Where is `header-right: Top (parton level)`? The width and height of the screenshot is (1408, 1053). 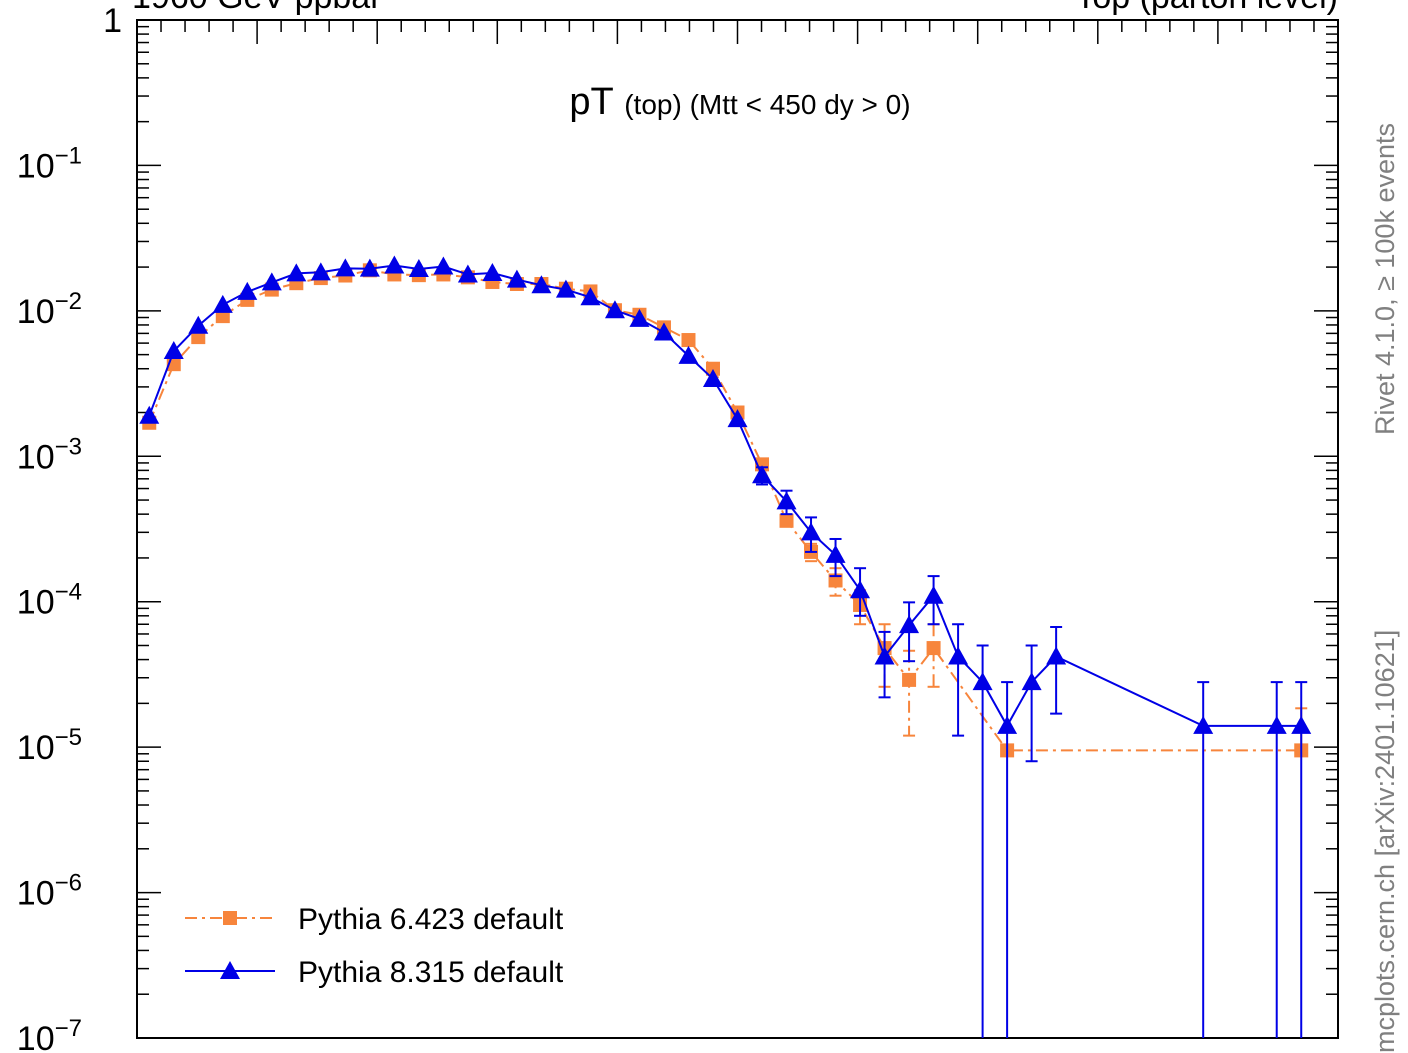
header-right: Top (parton level) is located at coordinates (1206, 8).